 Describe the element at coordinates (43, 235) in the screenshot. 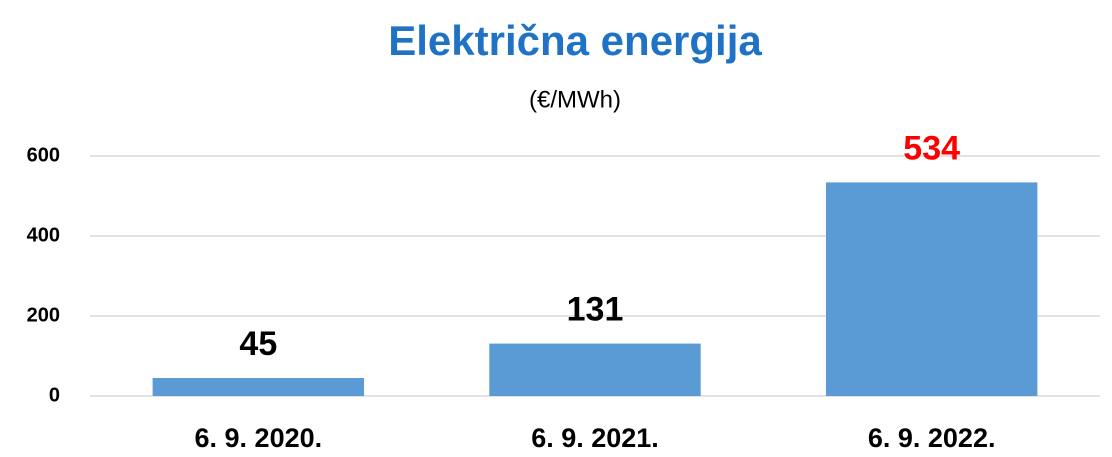

I see `y-tick-label: 400` at that location.